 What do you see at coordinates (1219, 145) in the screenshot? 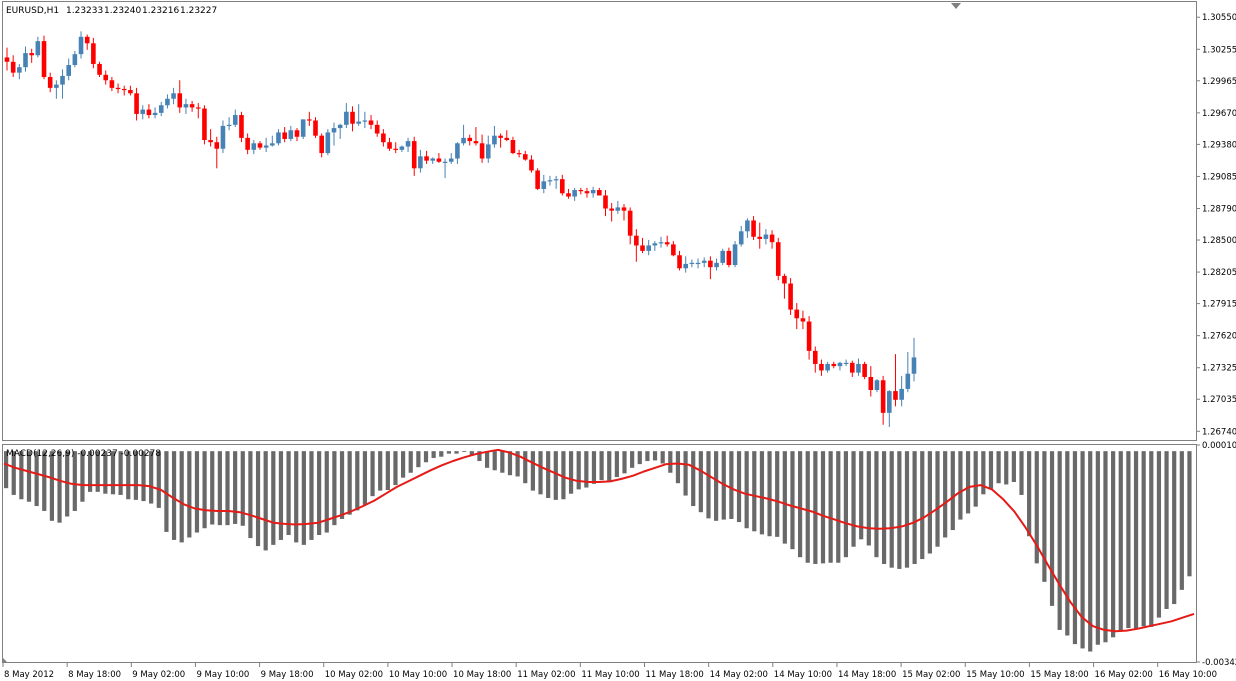
I see `price-tick-label: 1.29380` at bounding box center [1219, 145].